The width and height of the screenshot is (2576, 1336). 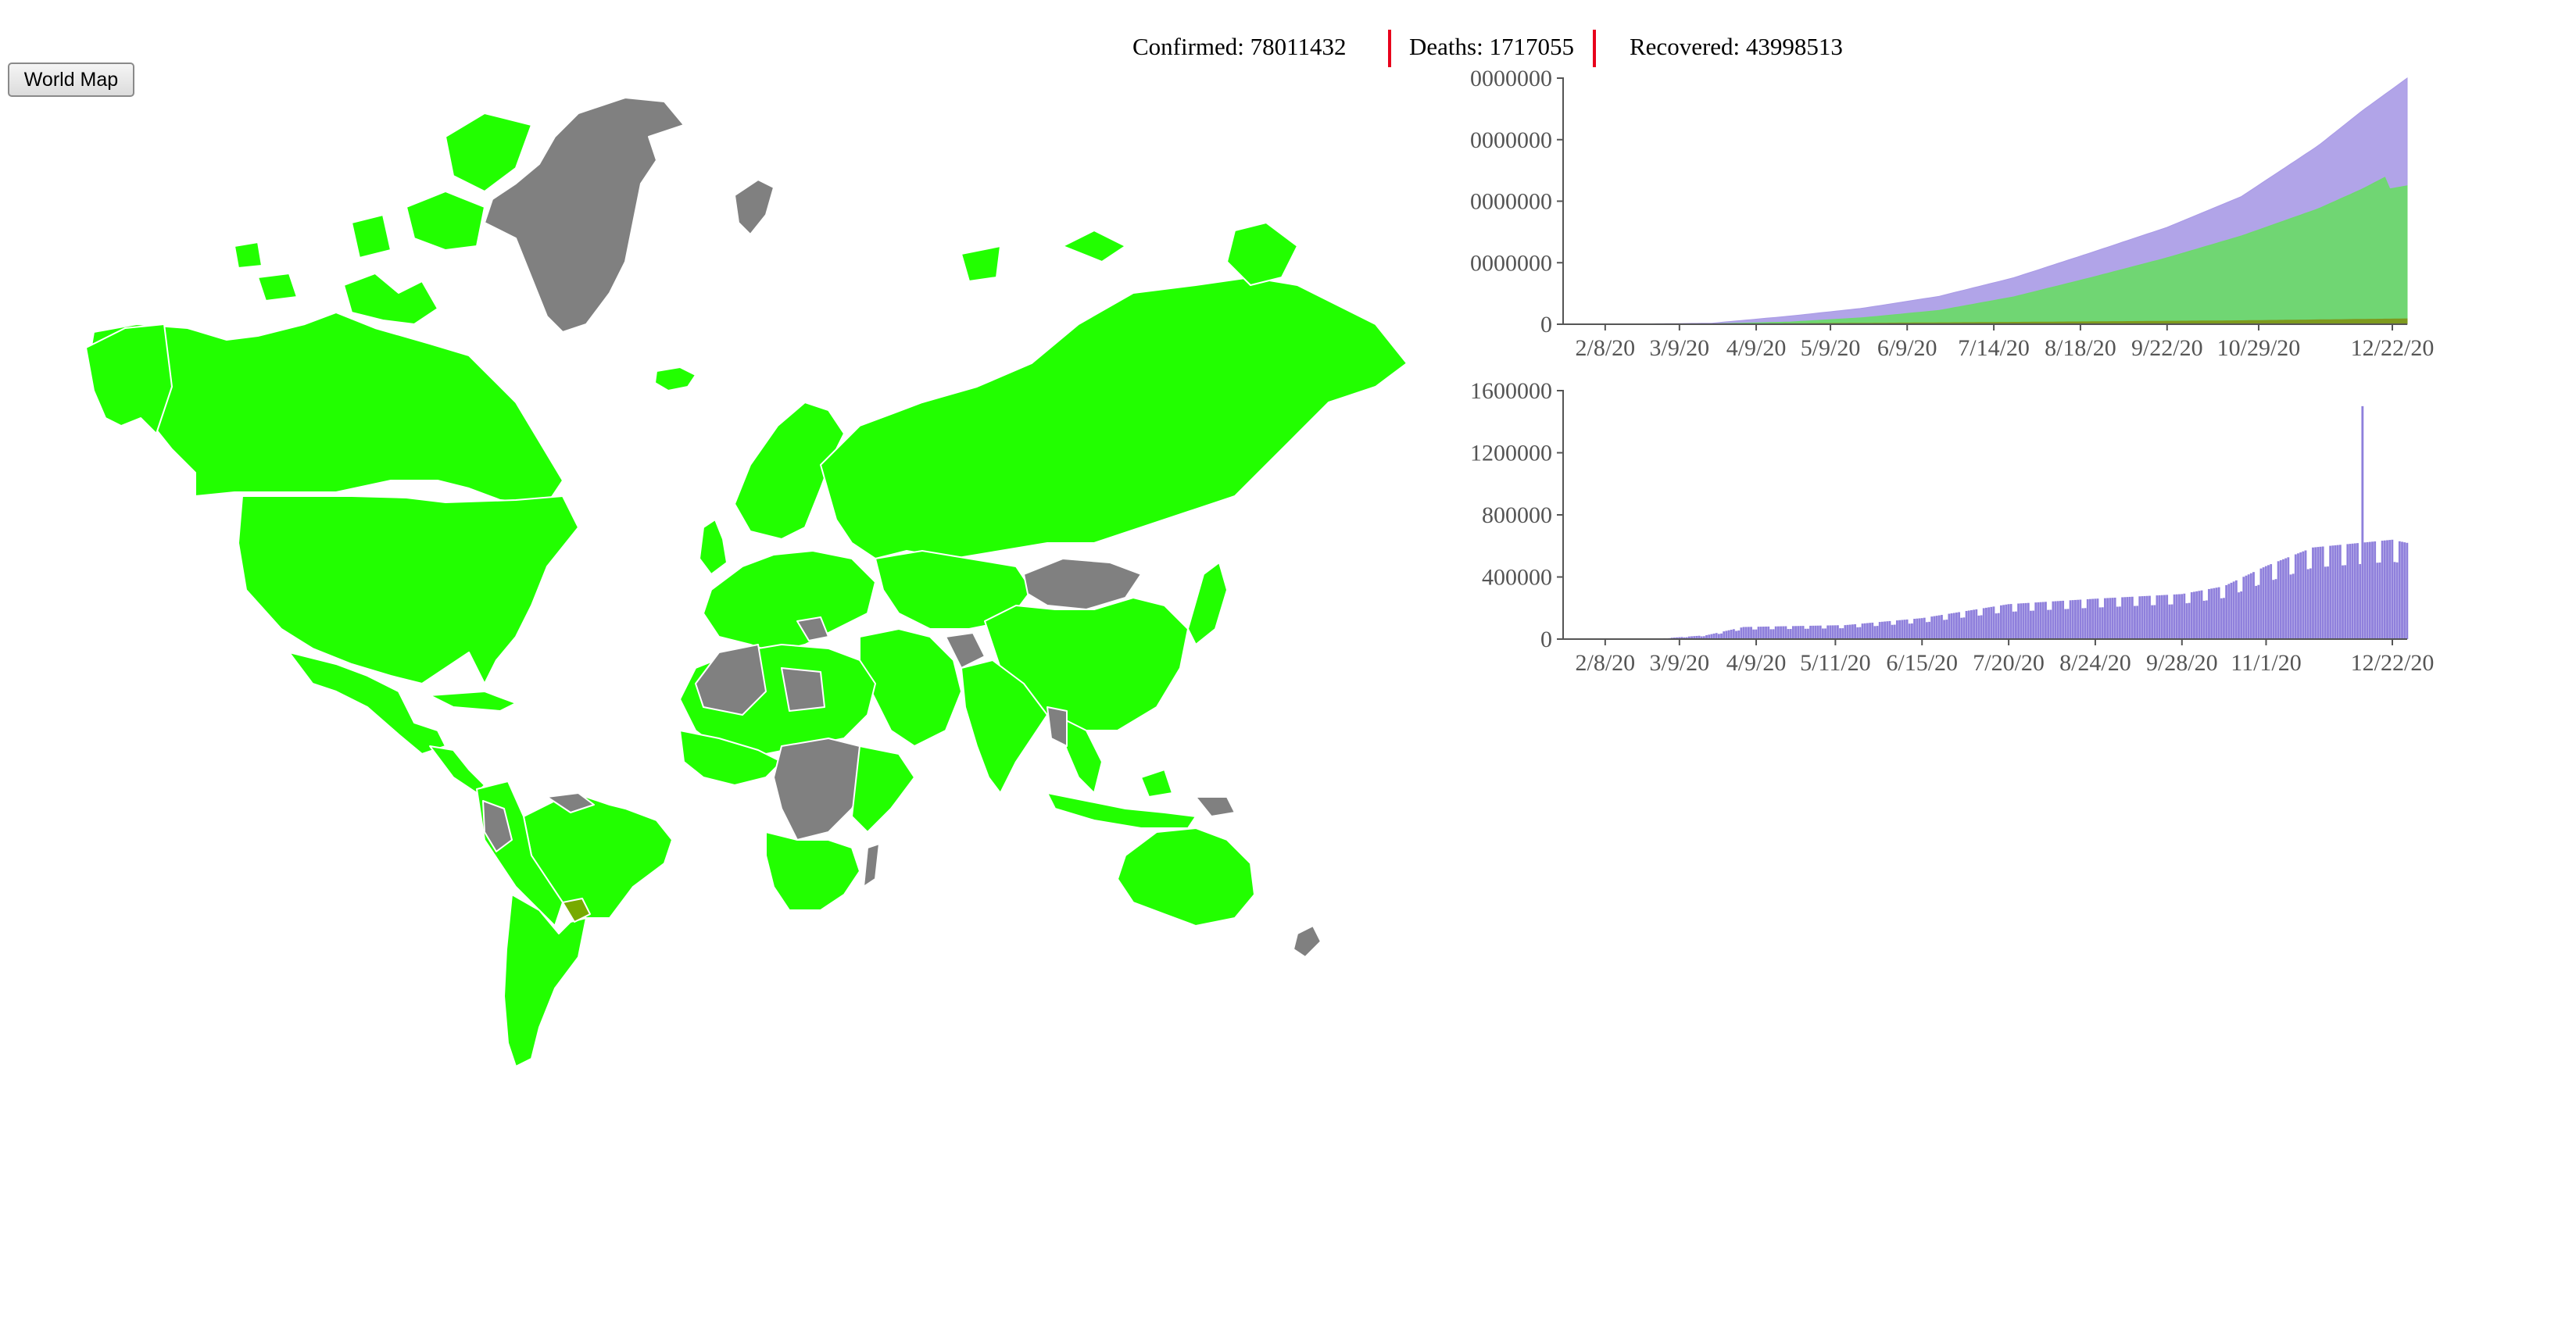 What do you see at coordinates (1207, 603) in the screenshot?
I see `country-japan` at bounding box center [1207, 603].